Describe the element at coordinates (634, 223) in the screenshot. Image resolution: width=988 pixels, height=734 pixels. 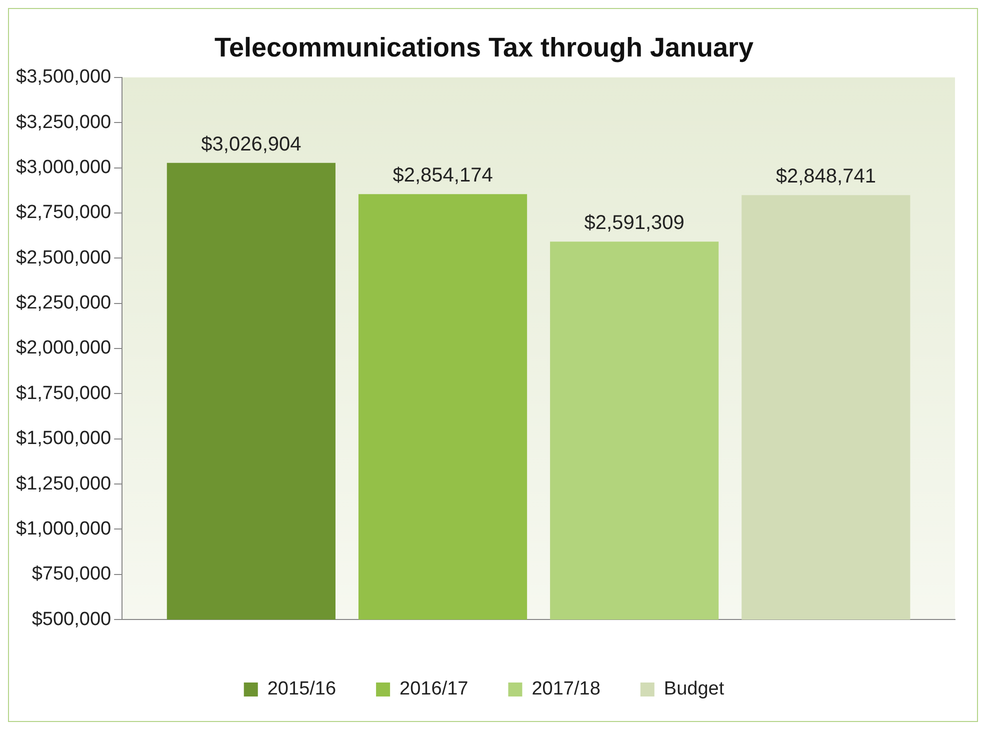
I see `data-label: $2,591,309` at that location.